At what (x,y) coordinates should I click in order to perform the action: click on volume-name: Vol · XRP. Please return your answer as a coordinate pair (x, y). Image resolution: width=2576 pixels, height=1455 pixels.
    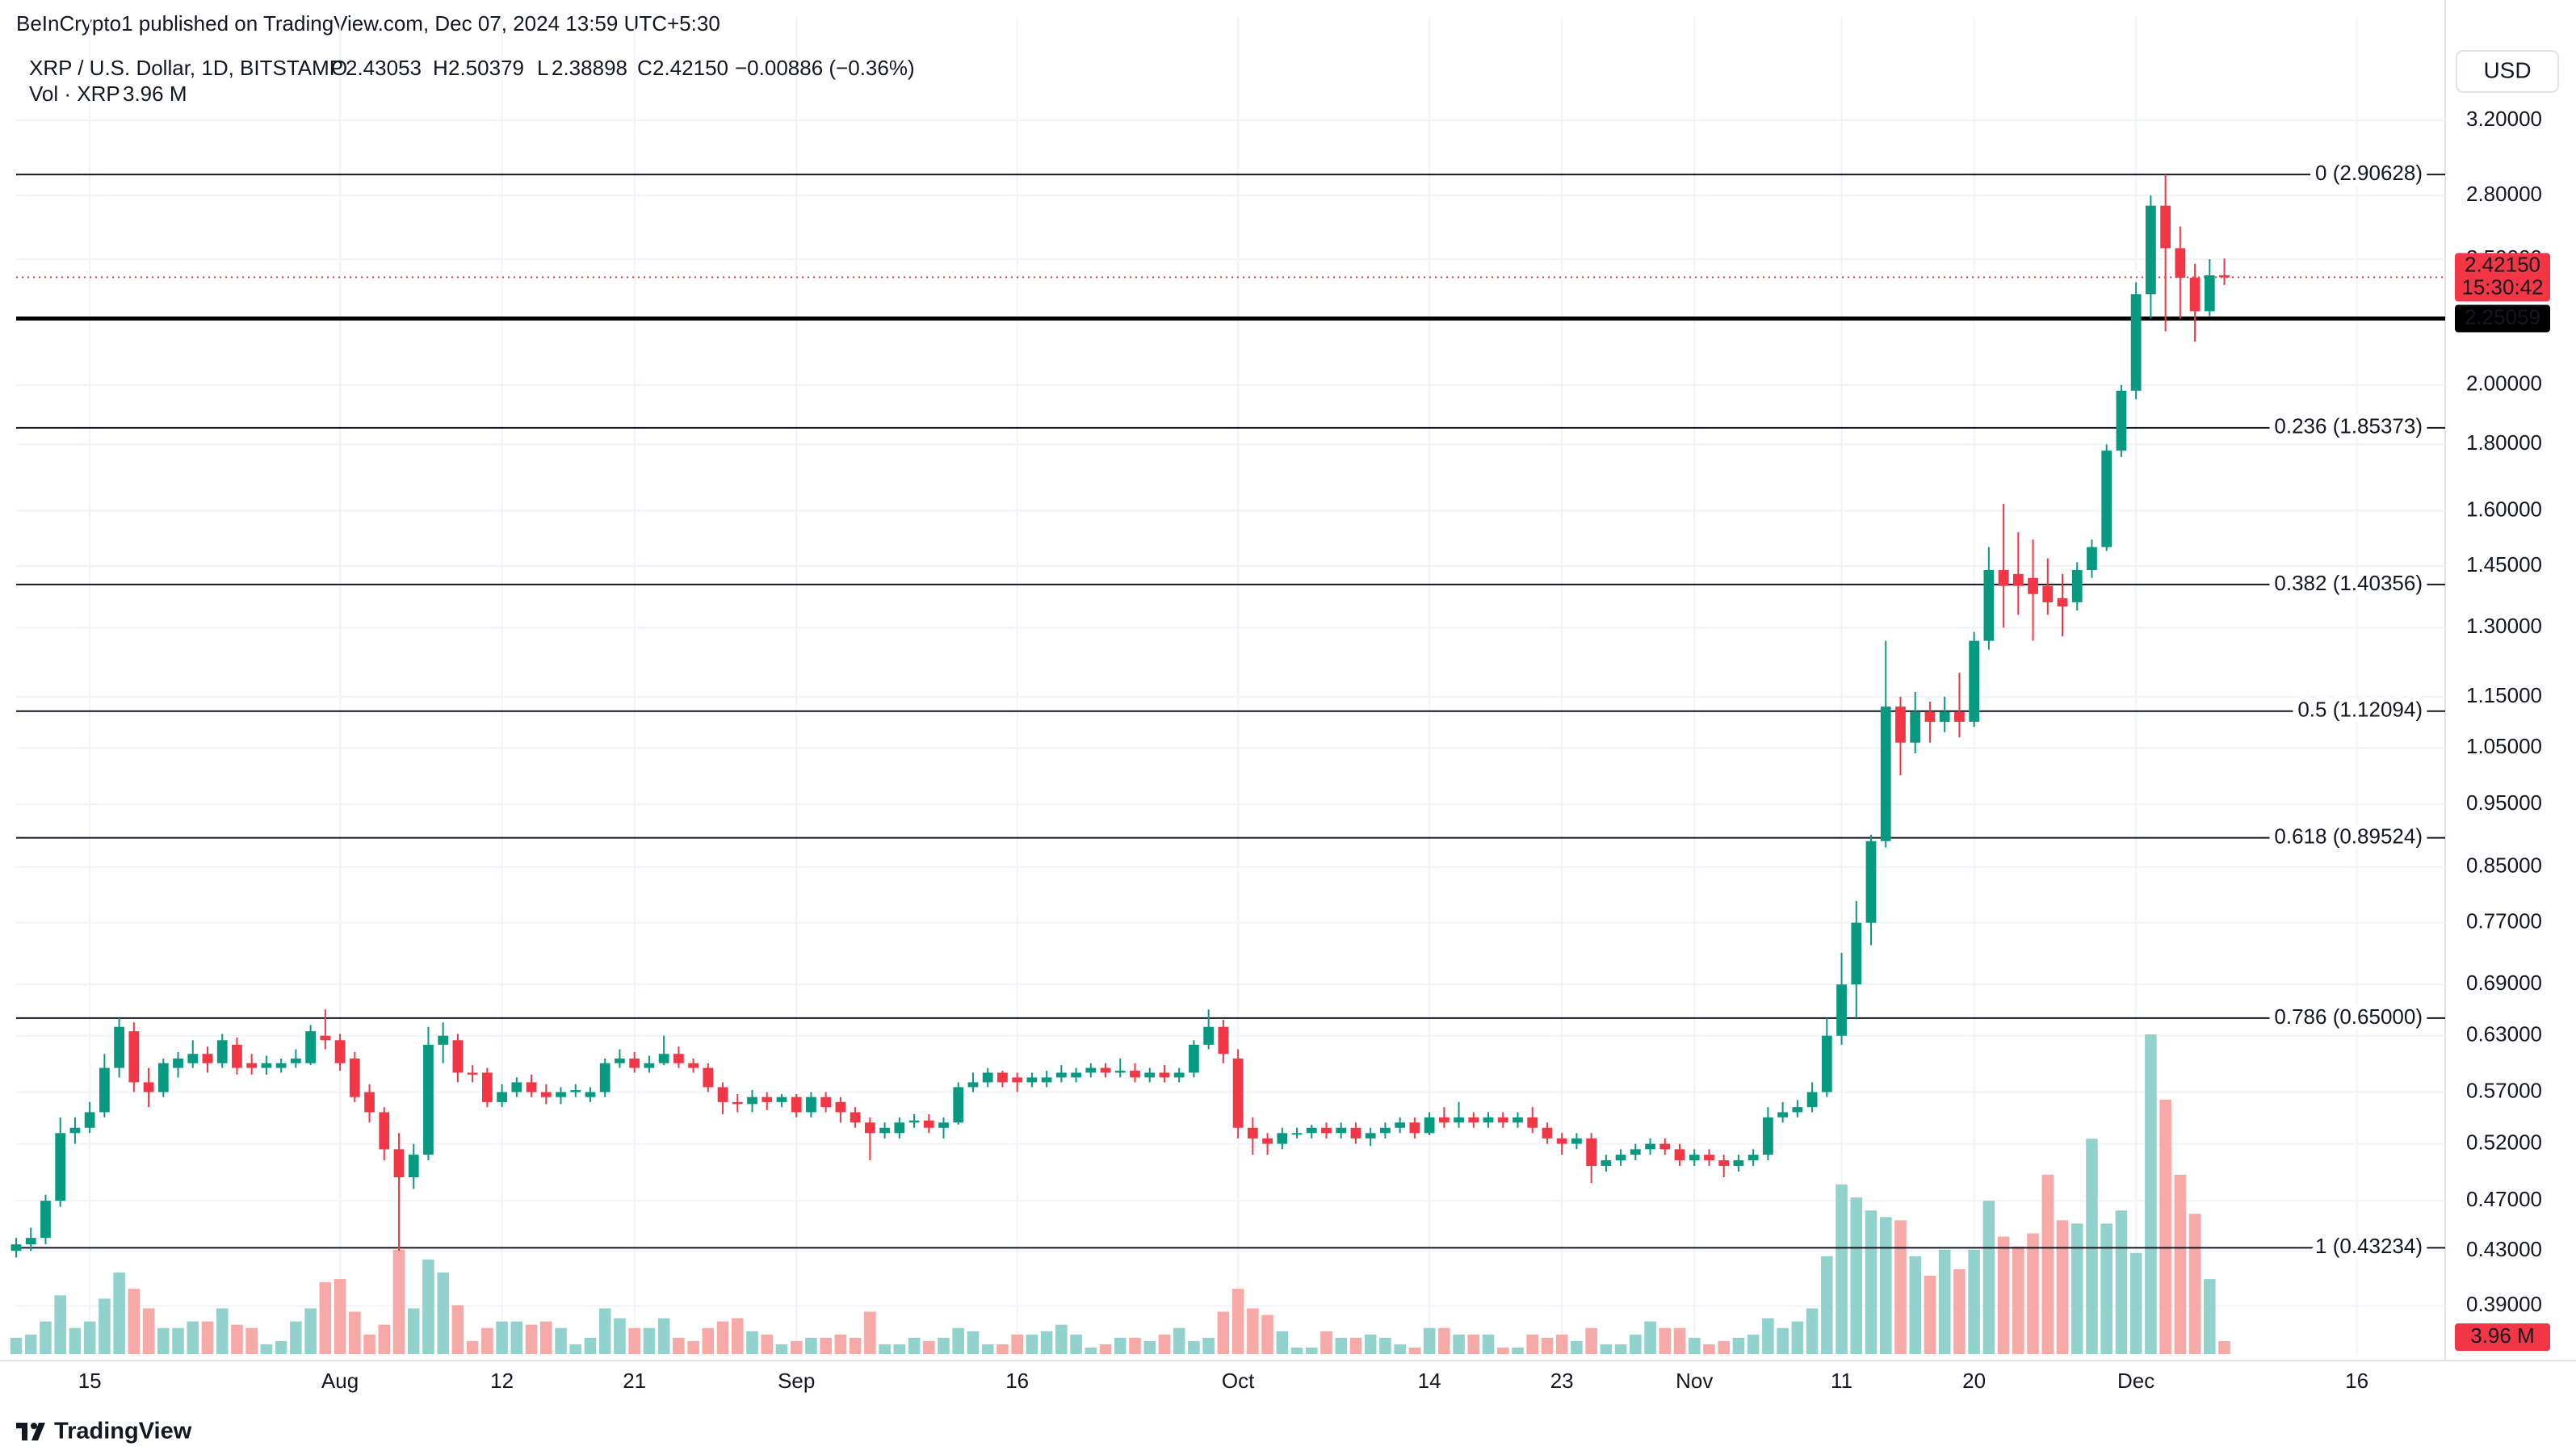
    Looking at the image, I should click on (74, 94).